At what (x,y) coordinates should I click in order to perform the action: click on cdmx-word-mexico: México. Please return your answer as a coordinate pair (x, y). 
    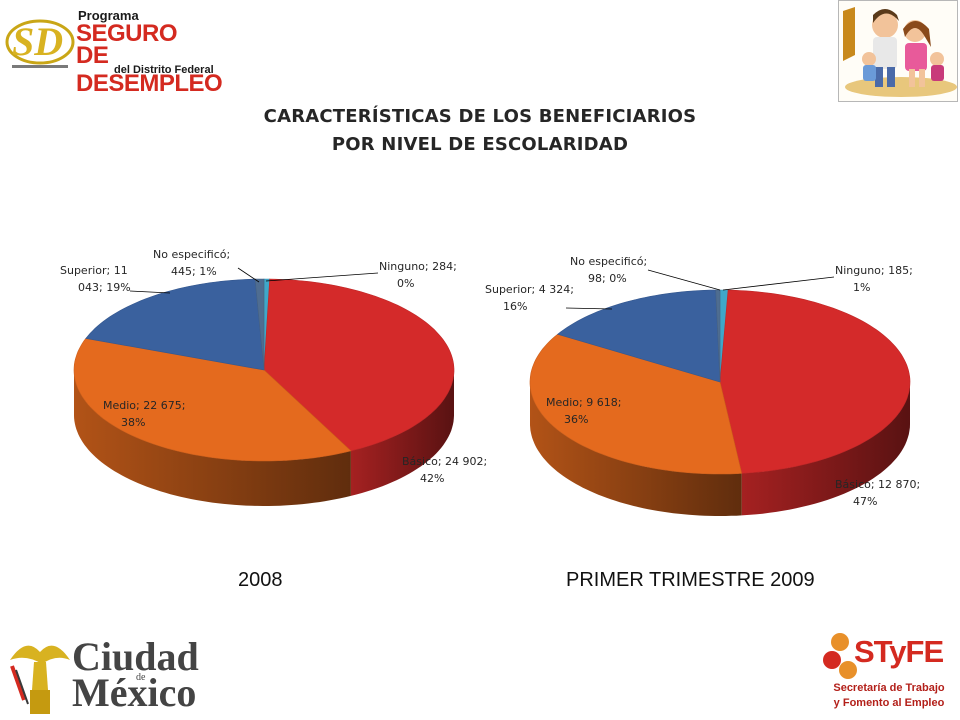
    Looking at the image, I should click on (134, 692).